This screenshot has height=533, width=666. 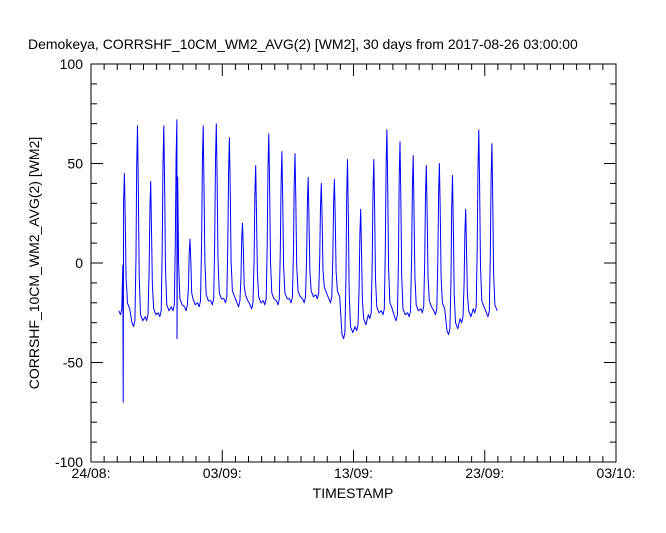 What do you see at coordinates (69, 263) in the screenshot?
I see `y-tick-labels: -100 -50 0 50 100` at bounding box center [69, 263].